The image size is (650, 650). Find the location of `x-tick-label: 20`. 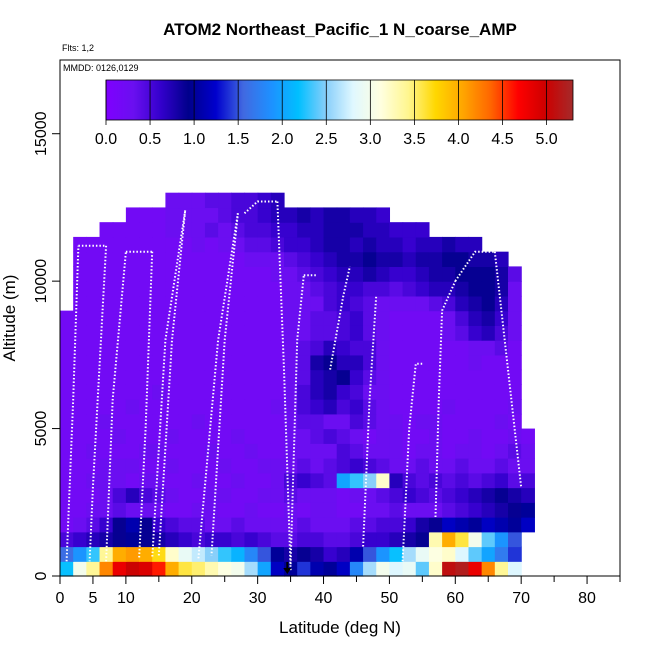

x-tick-label: 20 is located at coordinates (192, 598).